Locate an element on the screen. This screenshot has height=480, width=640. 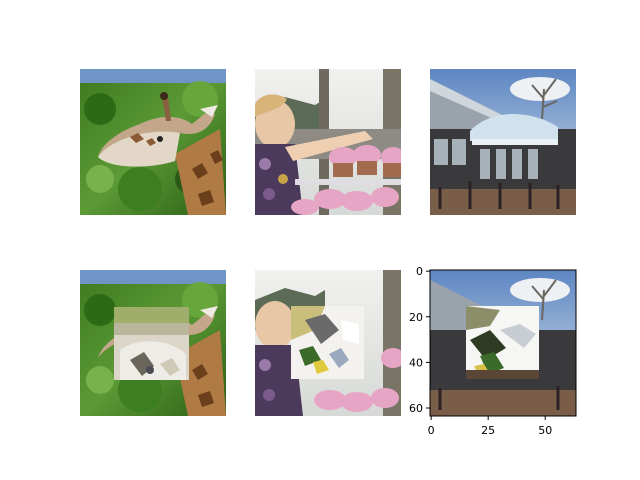
panel-cupcakes is located at coordinates (328, 142).